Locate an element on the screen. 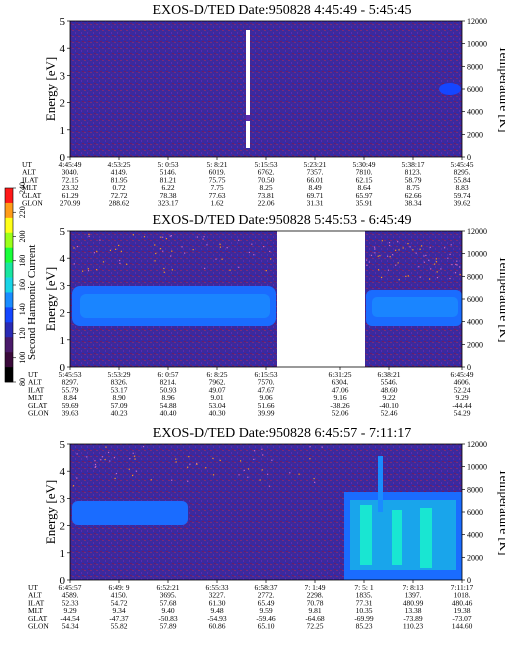  table-cell: 72.25 is located at coordinates (315, 626).